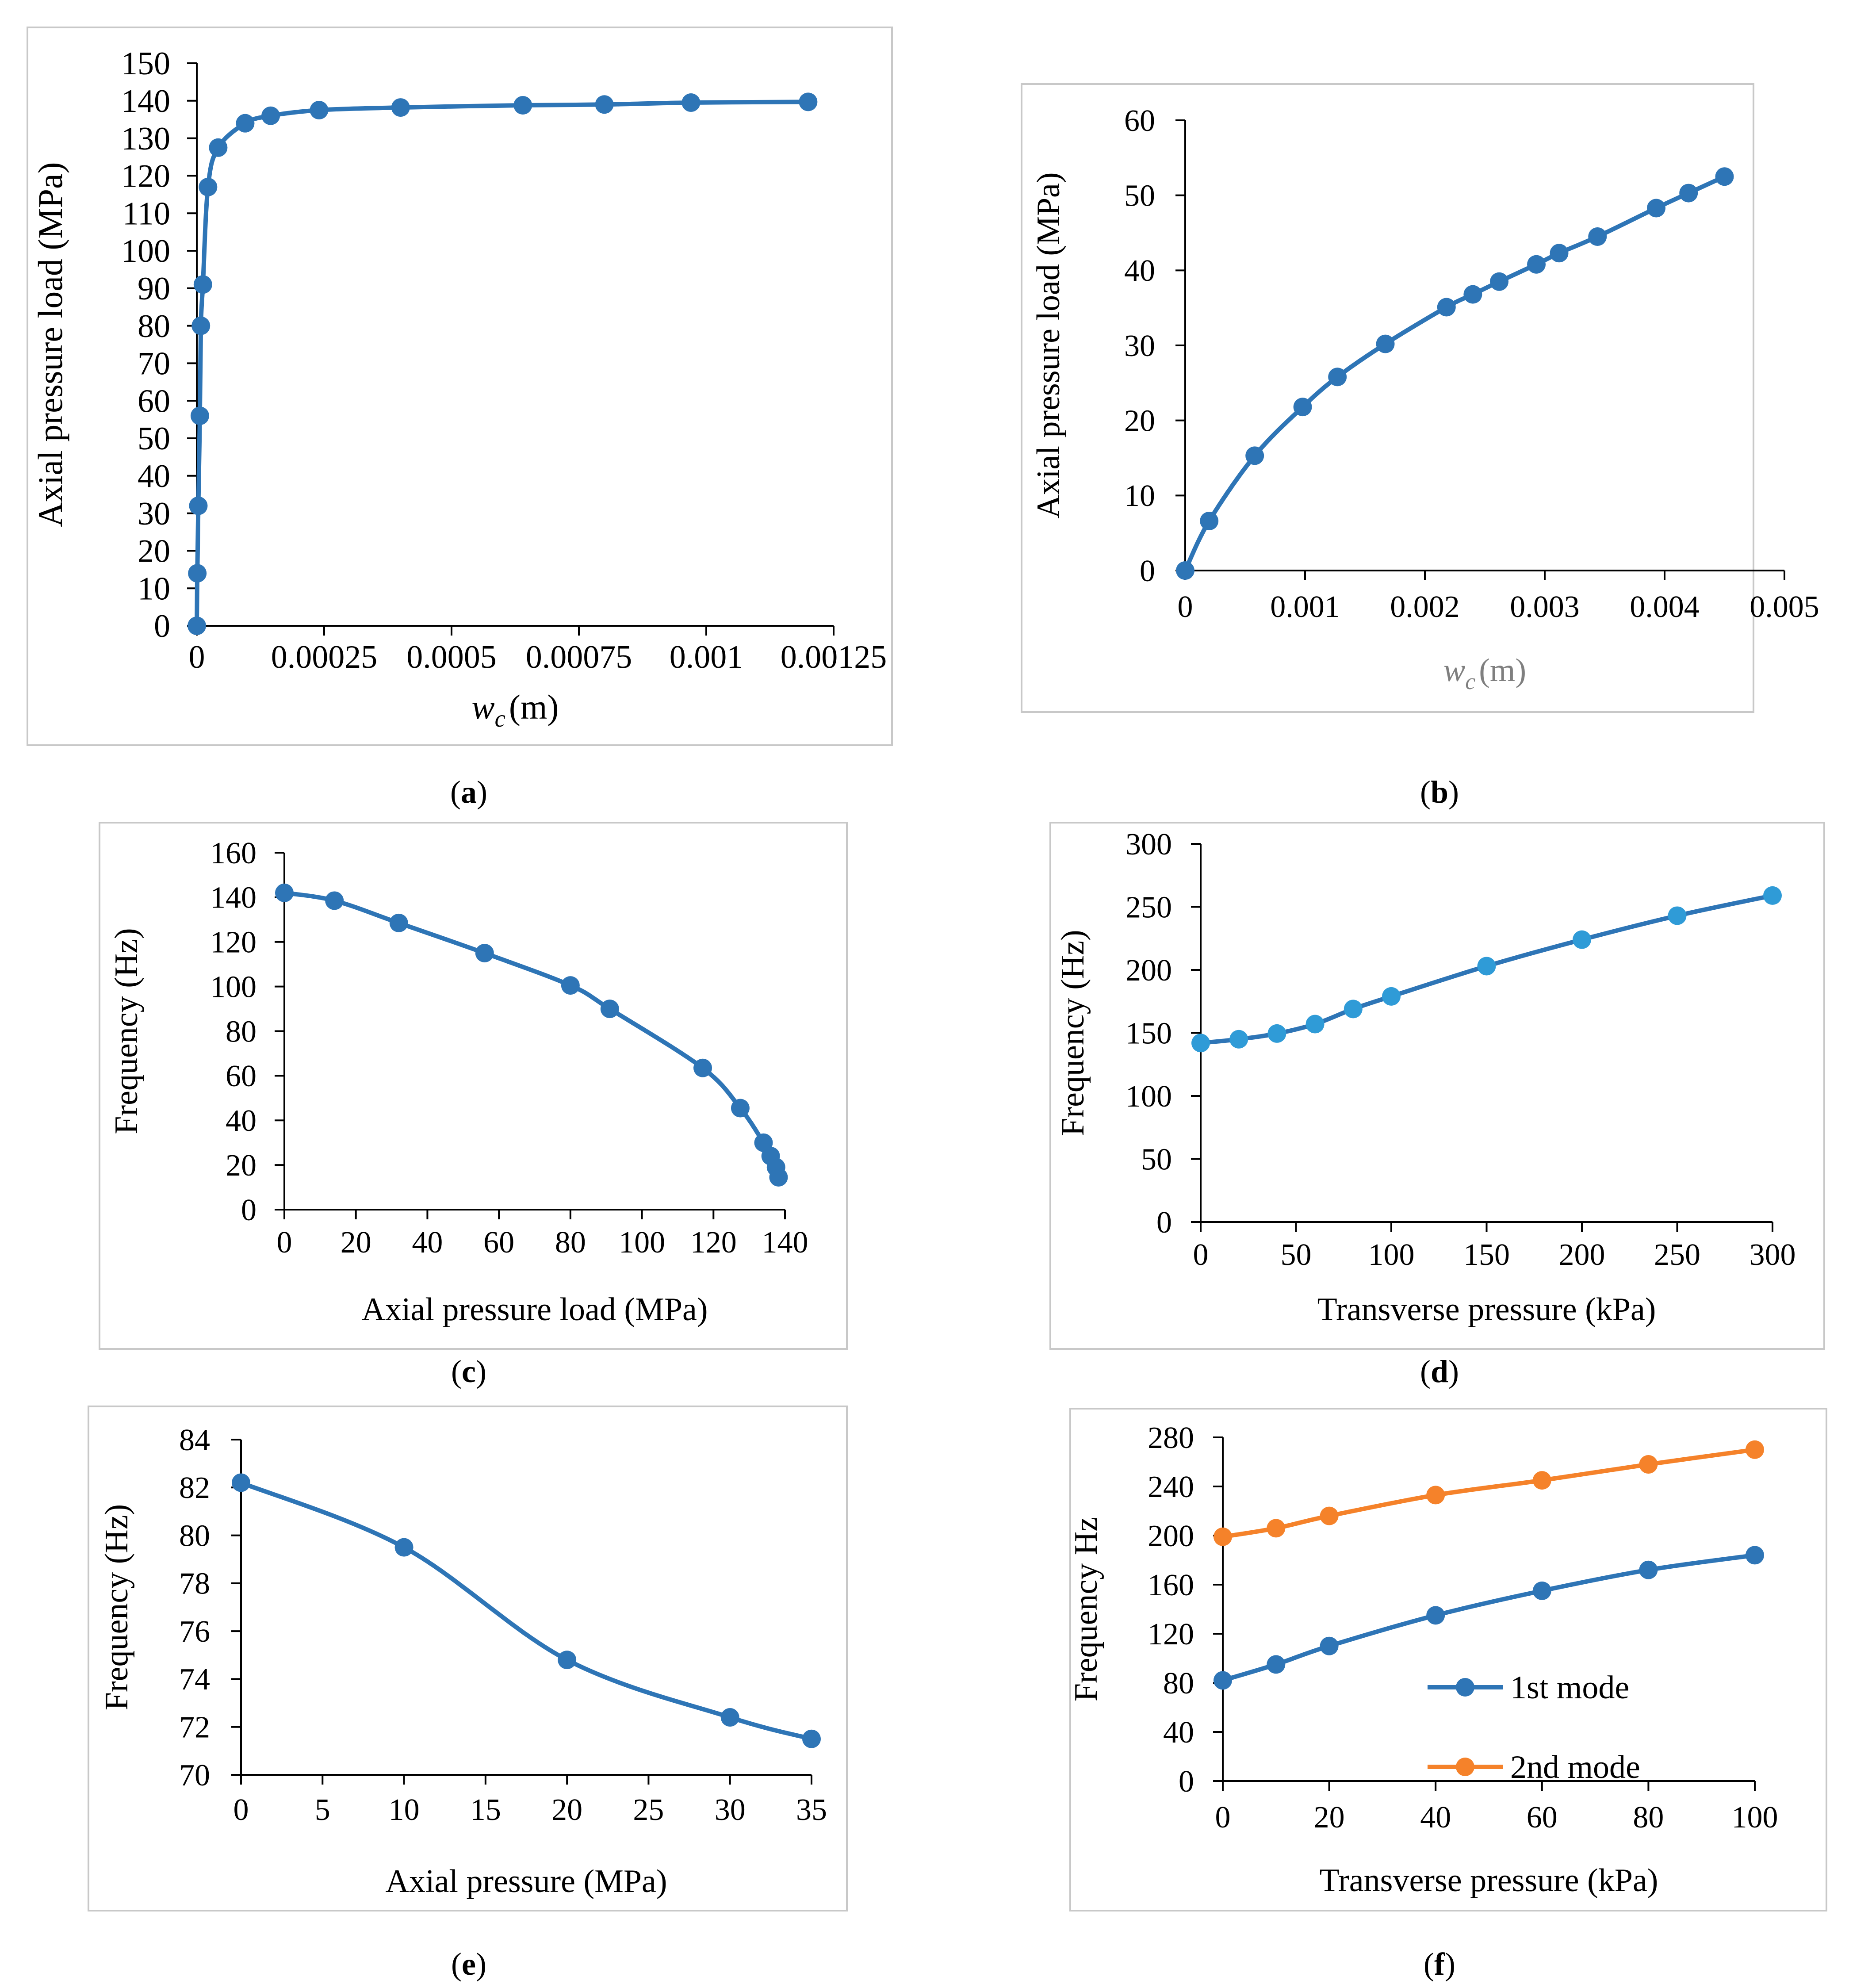 Image resolution: width=1872 pixels, height=1988 pixels. I want to click on x-axis-label-subscript: c, so click(1470, 681).